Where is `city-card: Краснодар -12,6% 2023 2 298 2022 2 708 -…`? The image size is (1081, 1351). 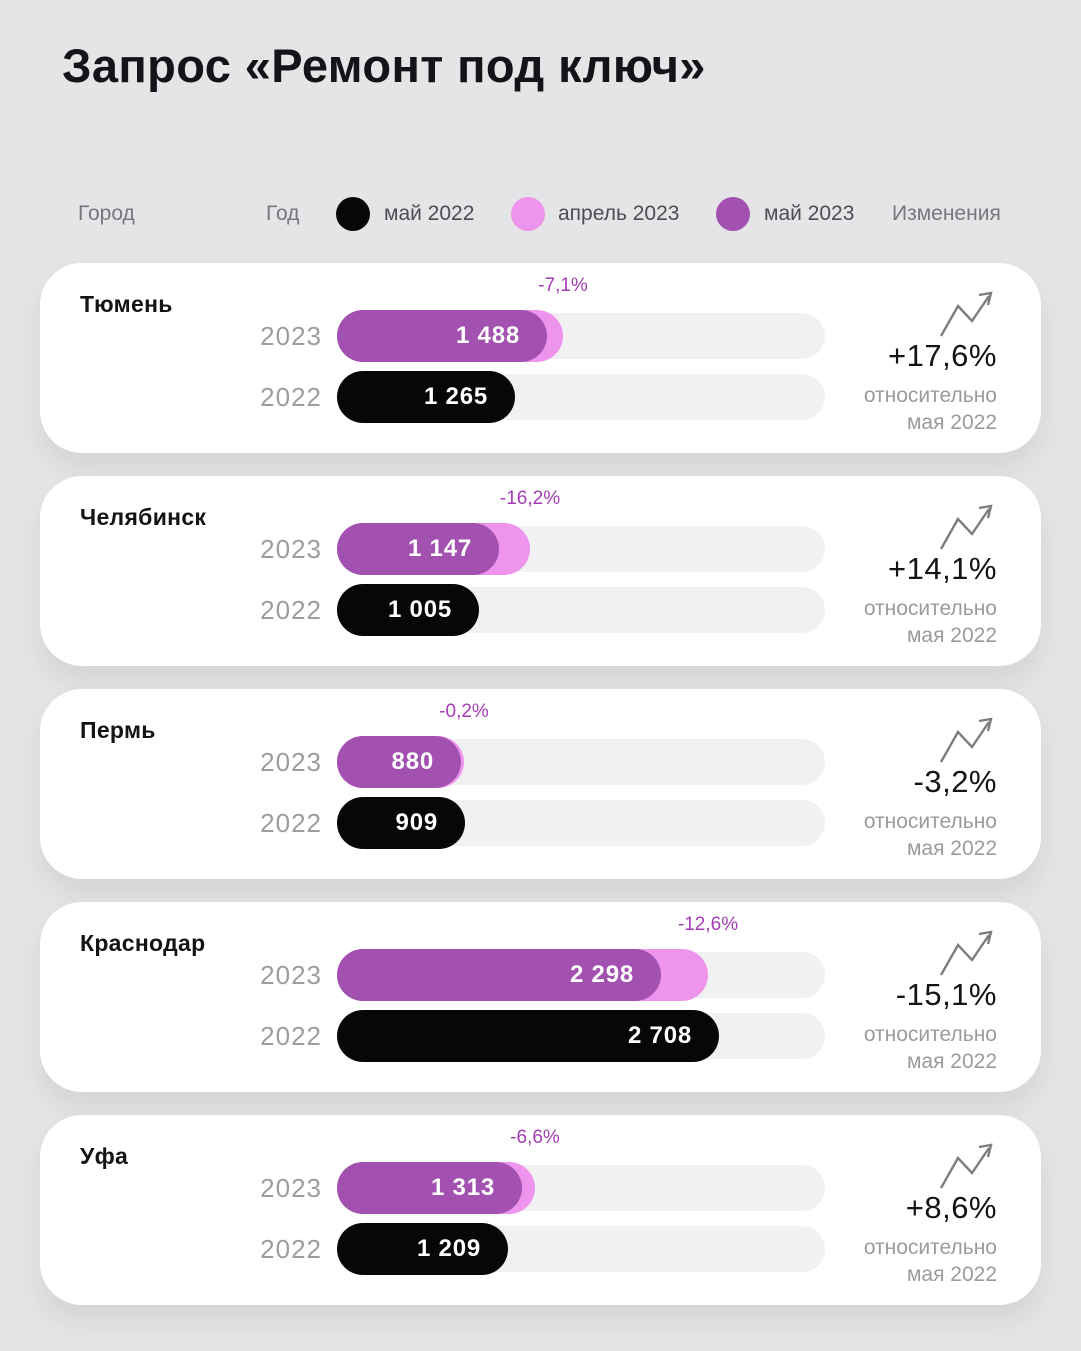 city-card: Краснодар -12,6% 2023 2 298 2022 2 708 -… is located at coordinates (540, 997).